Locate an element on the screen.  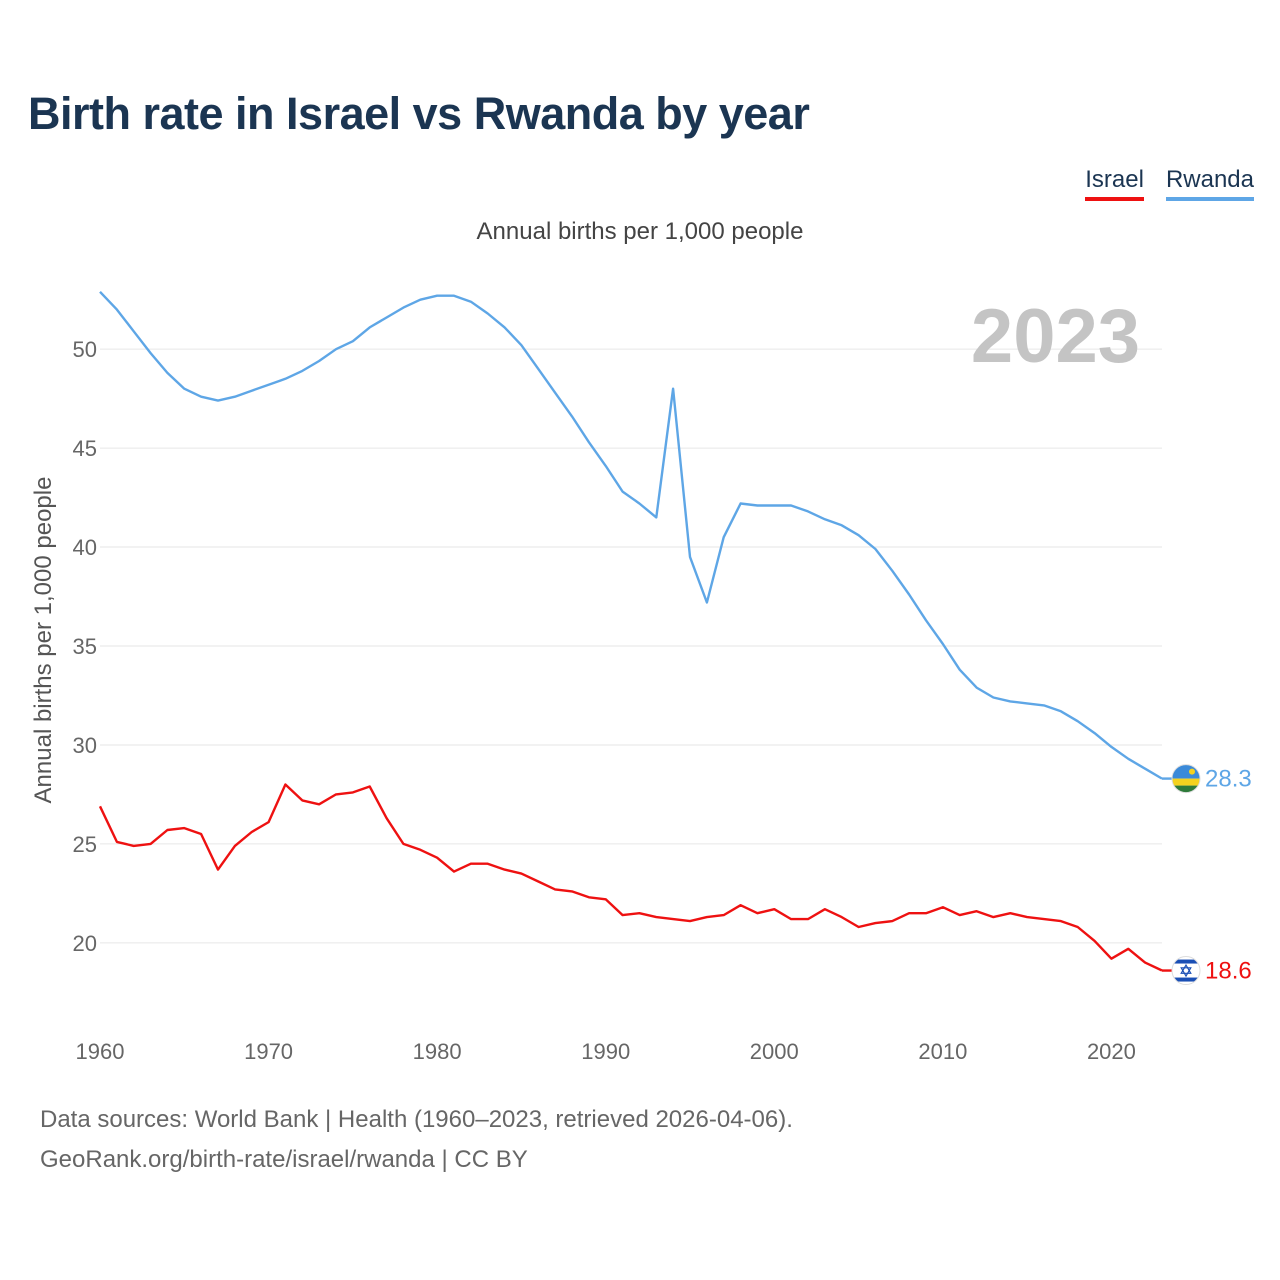
x-tick-label: 1980 is located at coordinates (437, 1051).